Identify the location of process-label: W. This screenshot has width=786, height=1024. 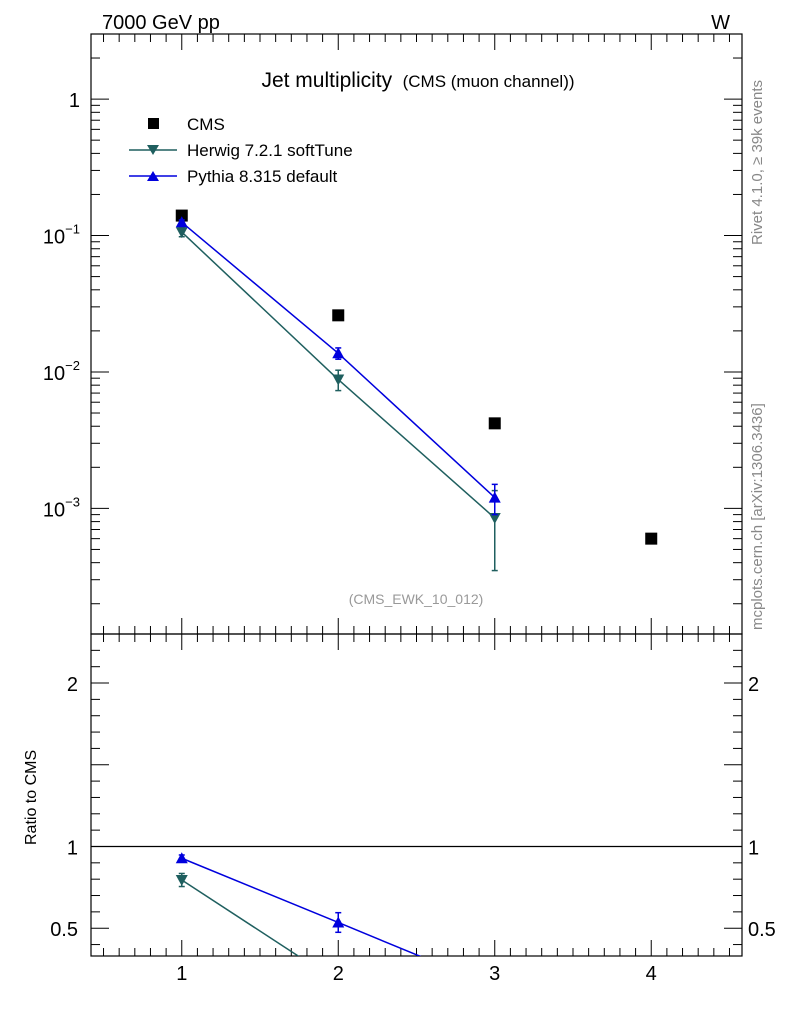
(720, 23).